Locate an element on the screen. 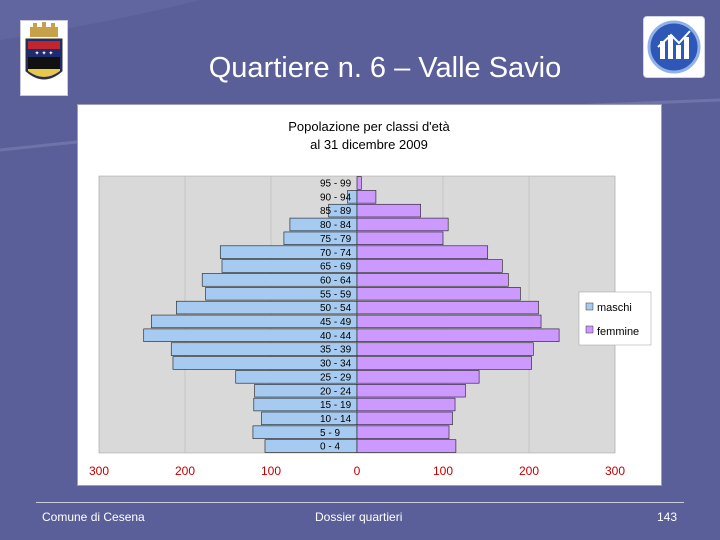  footer-page-number: 143 is located at coordinates (667, 517).